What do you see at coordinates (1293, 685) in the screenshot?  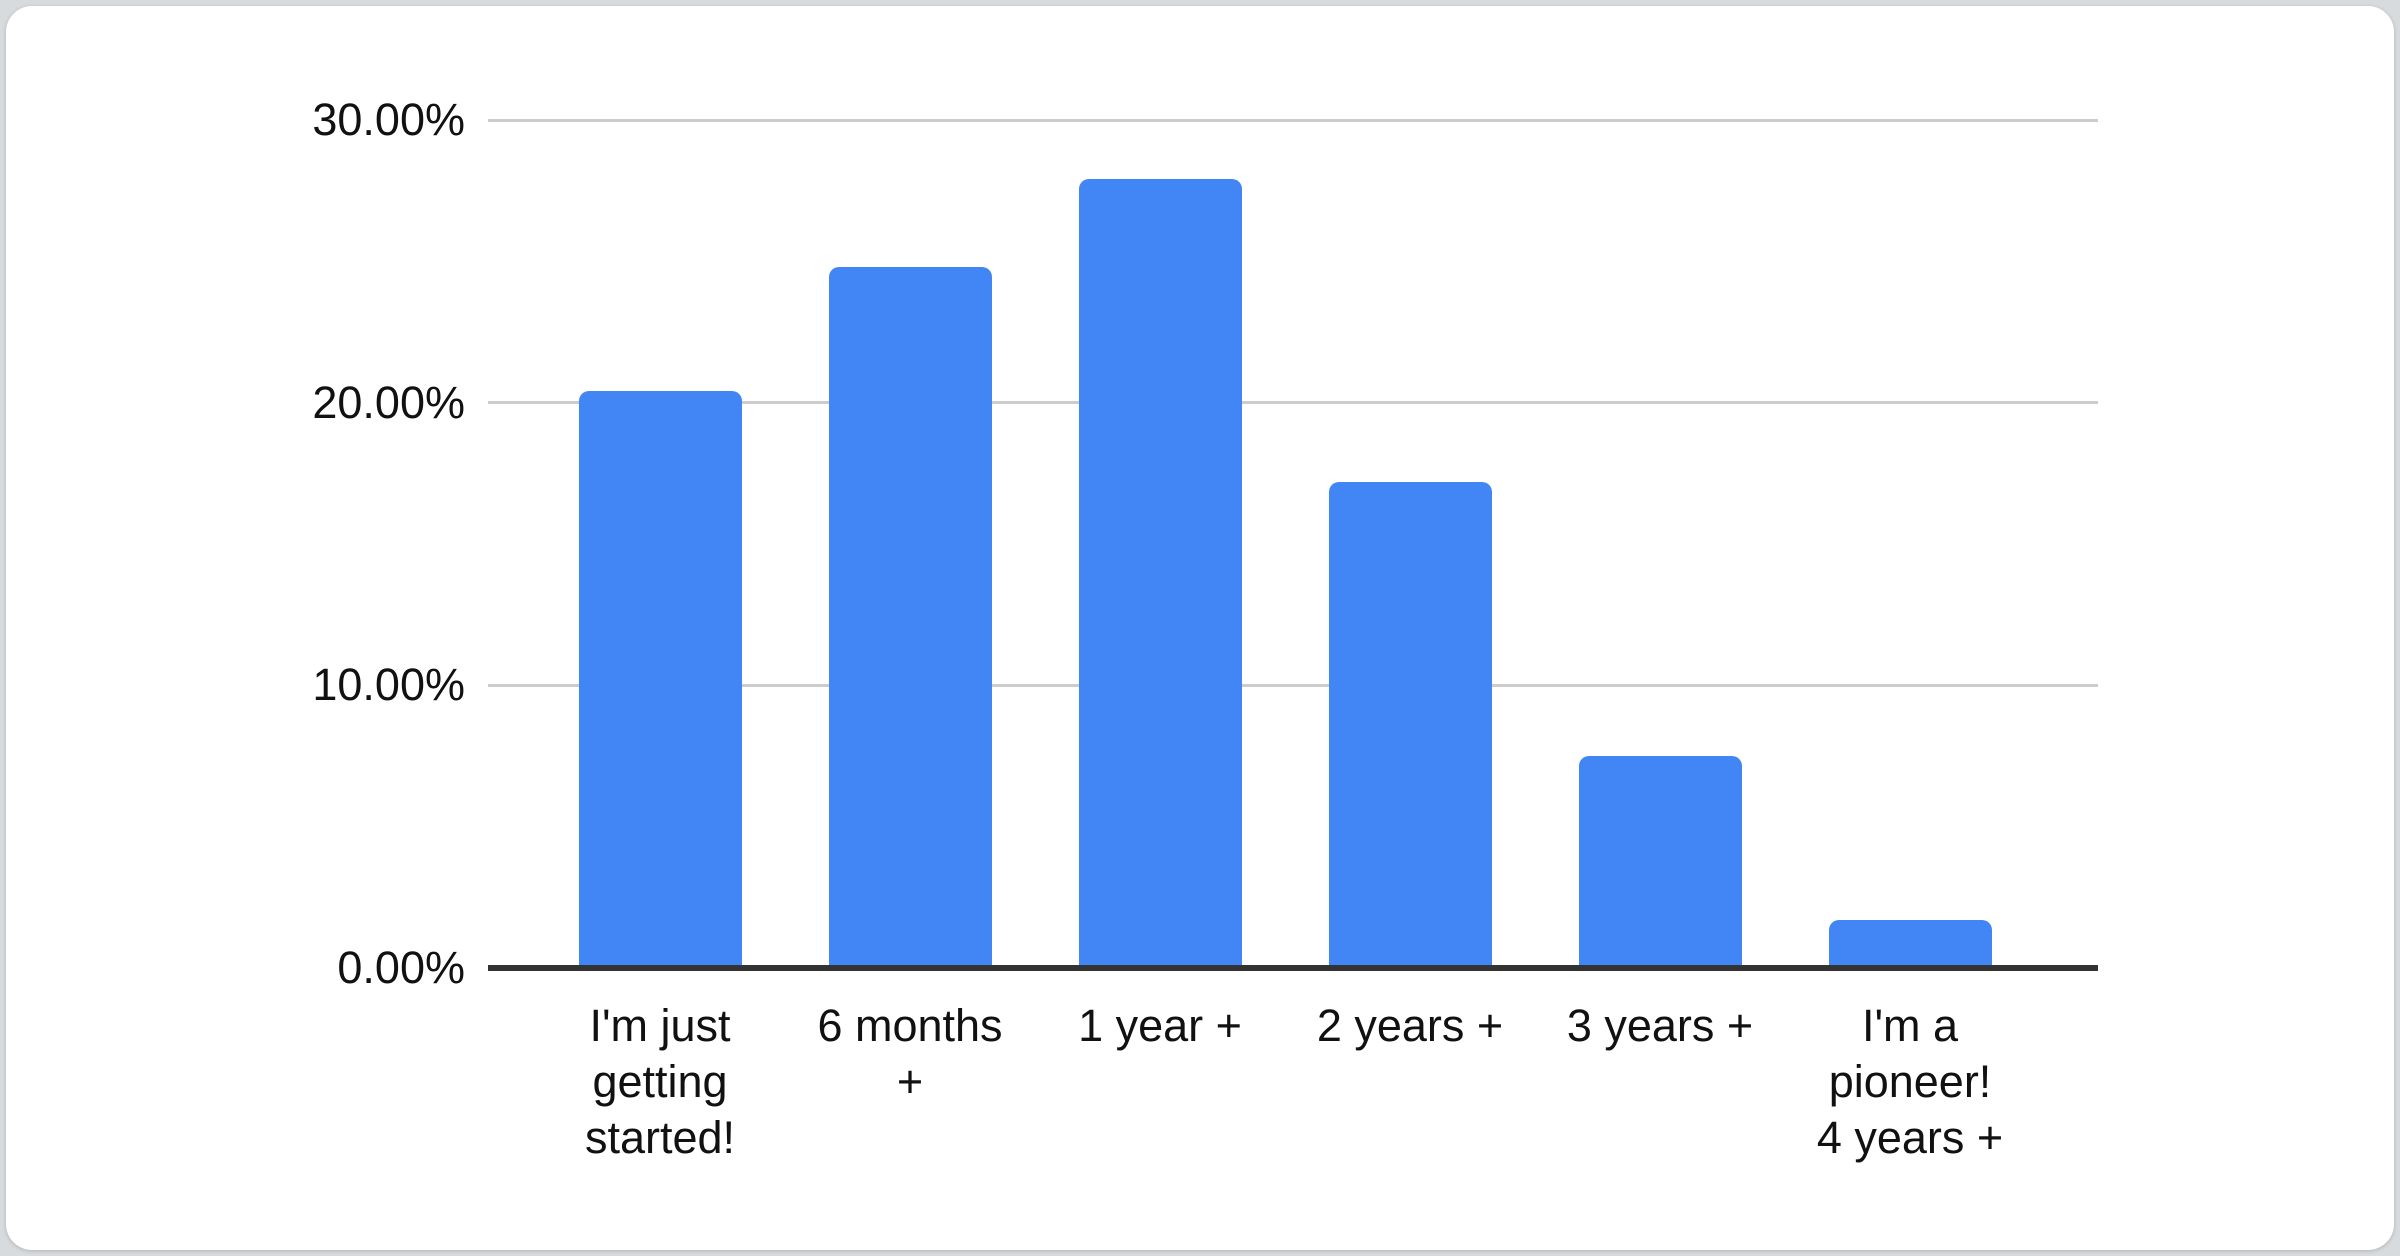 I see `gridline-10.00%` at bounding box center [1293, 685].